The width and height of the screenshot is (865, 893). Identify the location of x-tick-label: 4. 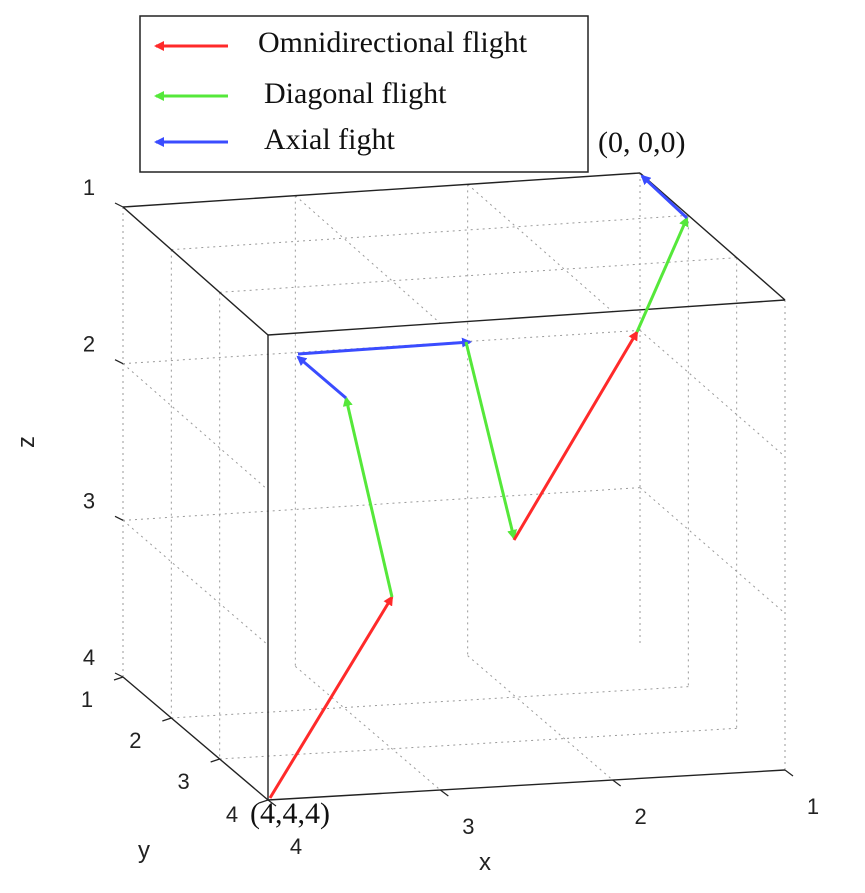
(296, 846).